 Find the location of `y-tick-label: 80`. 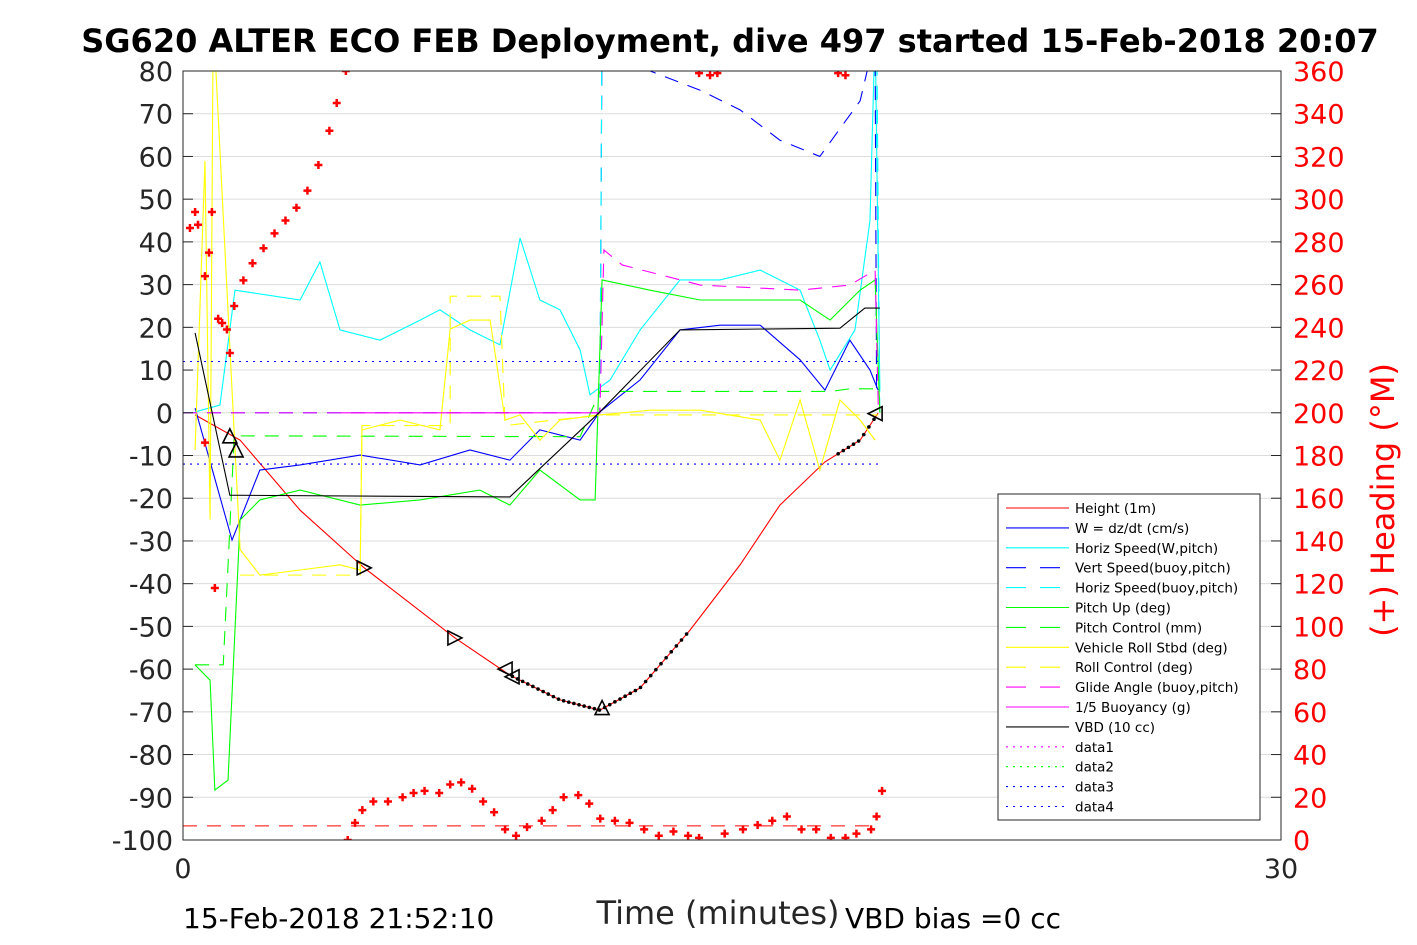

y-tick-label: 80 is located at coordinates (156, 72).